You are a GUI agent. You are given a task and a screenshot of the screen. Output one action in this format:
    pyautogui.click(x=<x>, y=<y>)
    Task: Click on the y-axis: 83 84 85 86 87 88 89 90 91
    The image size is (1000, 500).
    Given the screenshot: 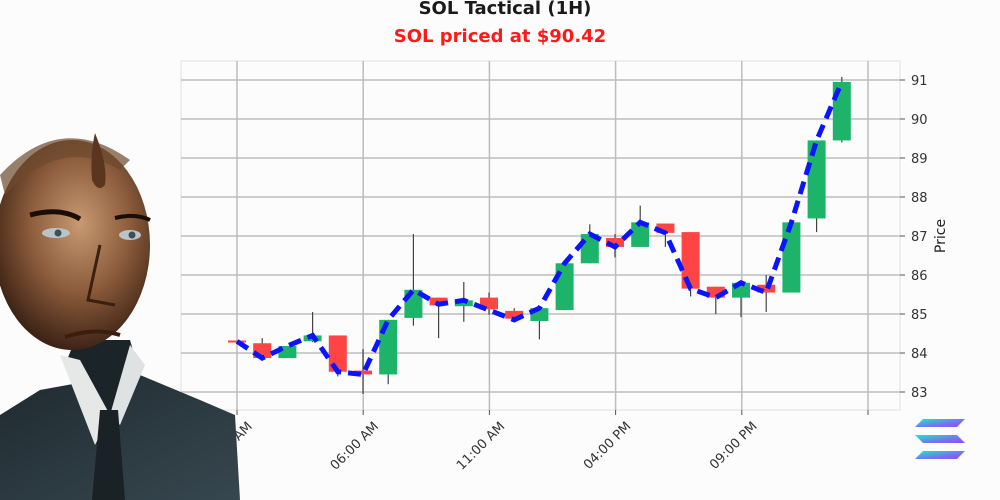 What is the action you would take?
    pyautogui.click(x=914, y=237)
    